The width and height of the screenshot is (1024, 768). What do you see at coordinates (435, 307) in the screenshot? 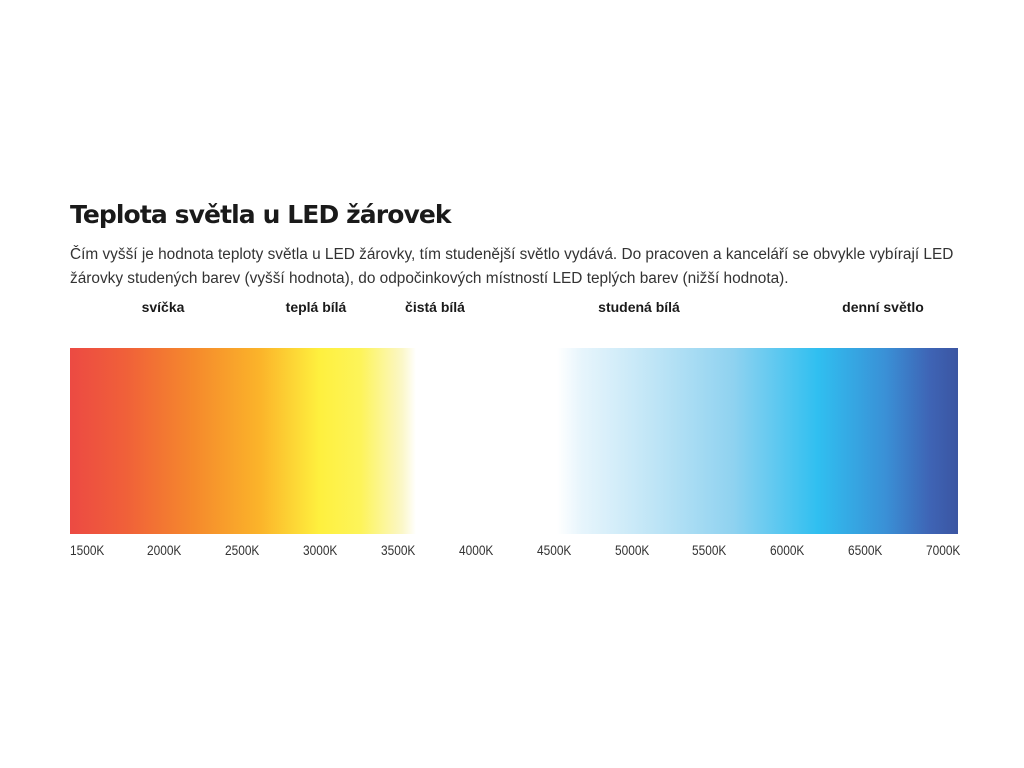
I see `category-label-pure-white: čistá bílá` at bounding box center [435, 307].